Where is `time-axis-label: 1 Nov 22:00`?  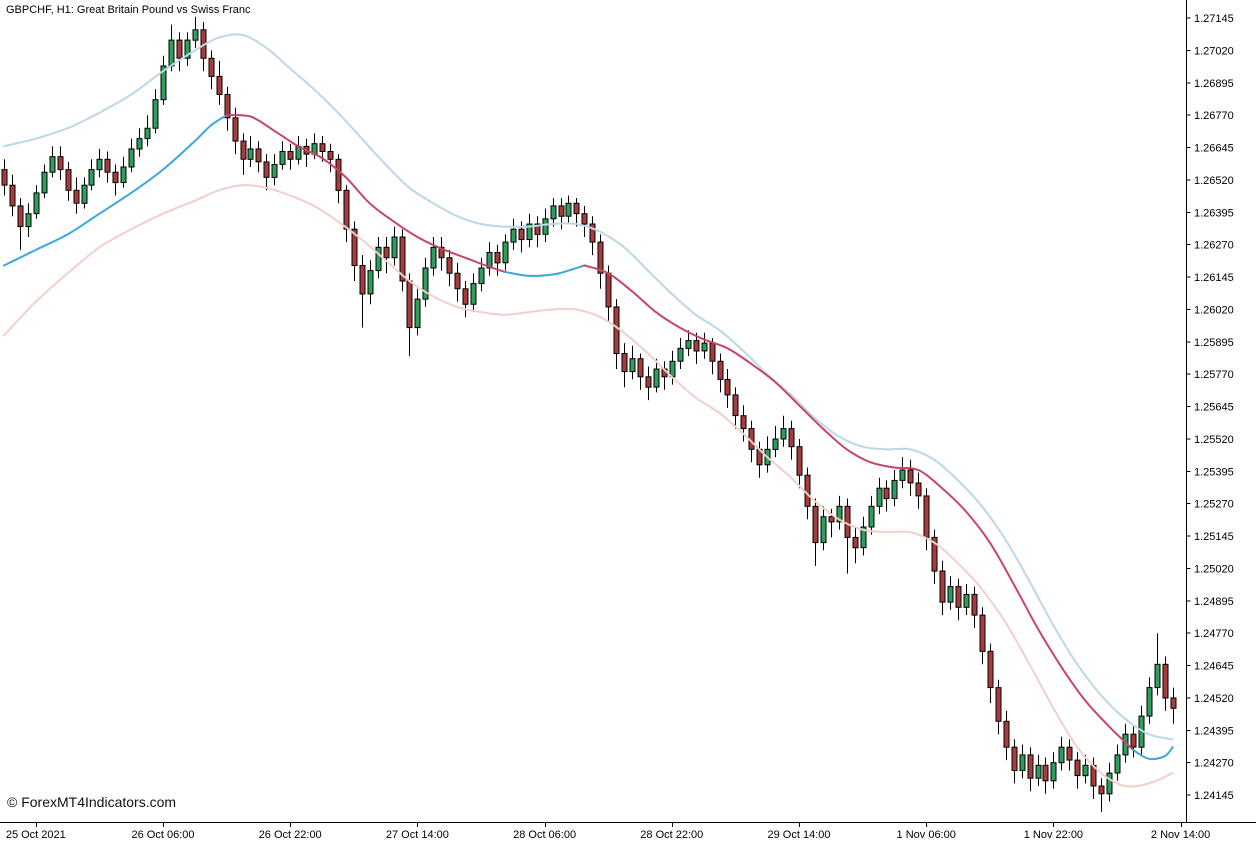 time-axis-label: 1 Nov 22:00 is located at coordinates (1053, 835).